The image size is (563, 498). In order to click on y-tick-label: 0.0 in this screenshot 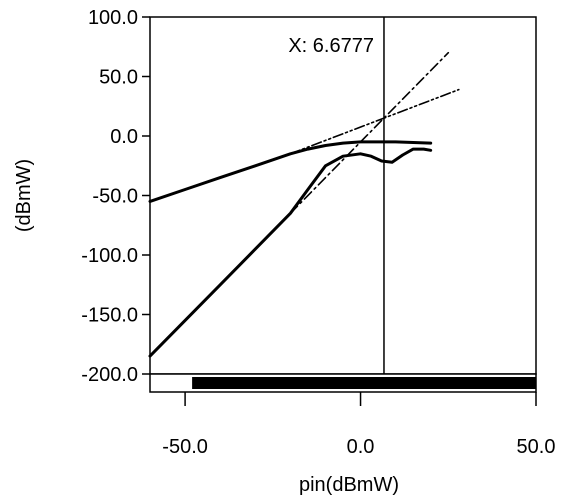, I will do `click(124, 137)`.